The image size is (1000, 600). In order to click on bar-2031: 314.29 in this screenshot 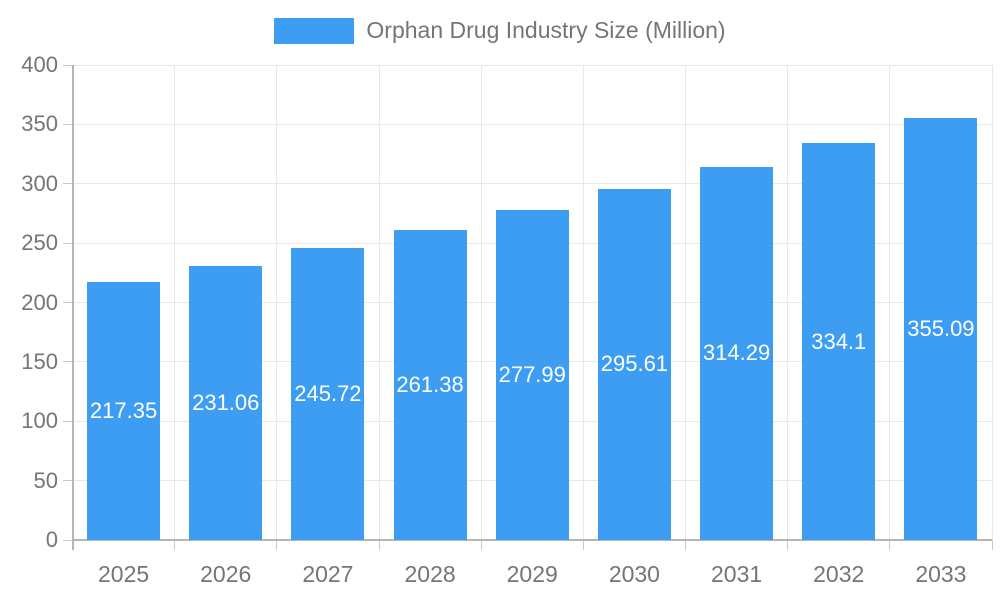, I will do `click(737, 353)`.